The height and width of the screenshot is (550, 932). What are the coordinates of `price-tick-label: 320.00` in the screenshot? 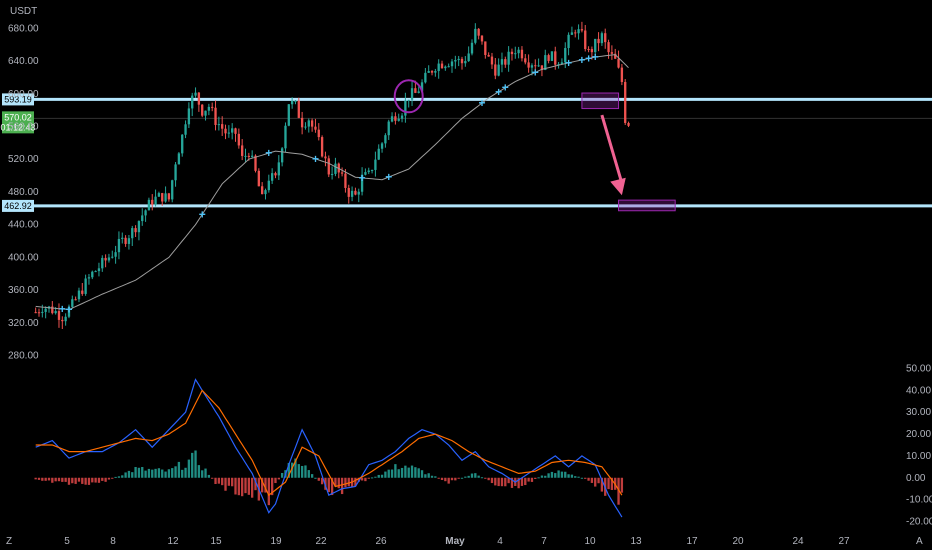 It's located at (23, 323).